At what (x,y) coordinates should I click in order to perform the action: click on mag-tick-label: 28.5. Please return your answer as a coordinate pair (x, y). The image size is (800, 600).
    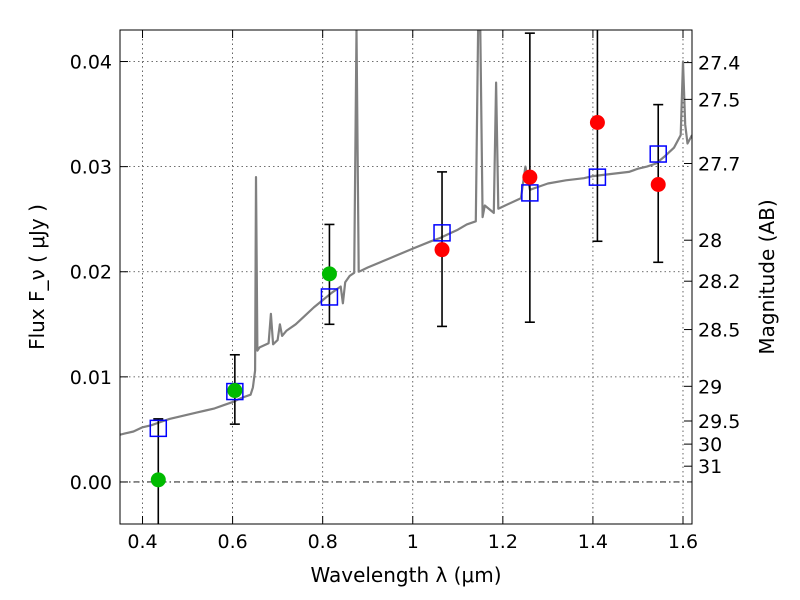
    Looking at the image, I should click on (719, 331).